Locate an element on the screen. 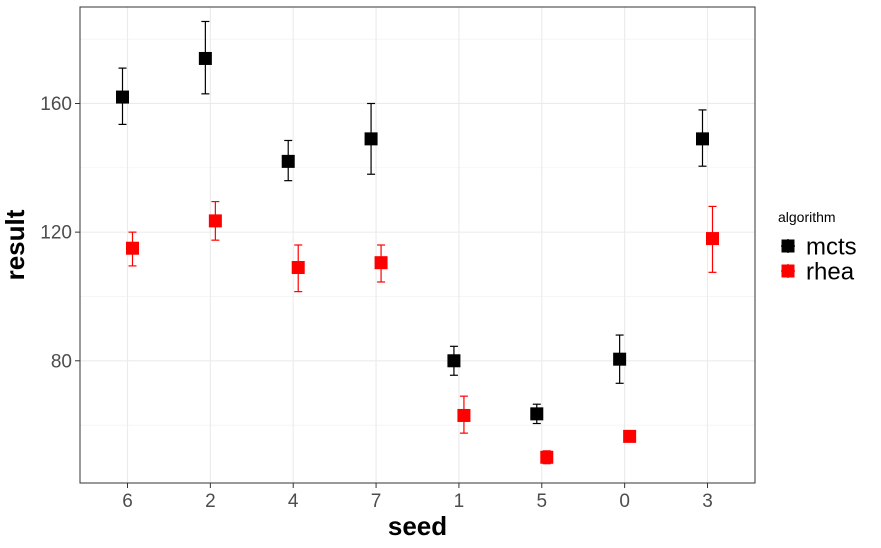 This screenshot has width=881, height=548. legend-label: rhea is located at coordinates (830, 272).